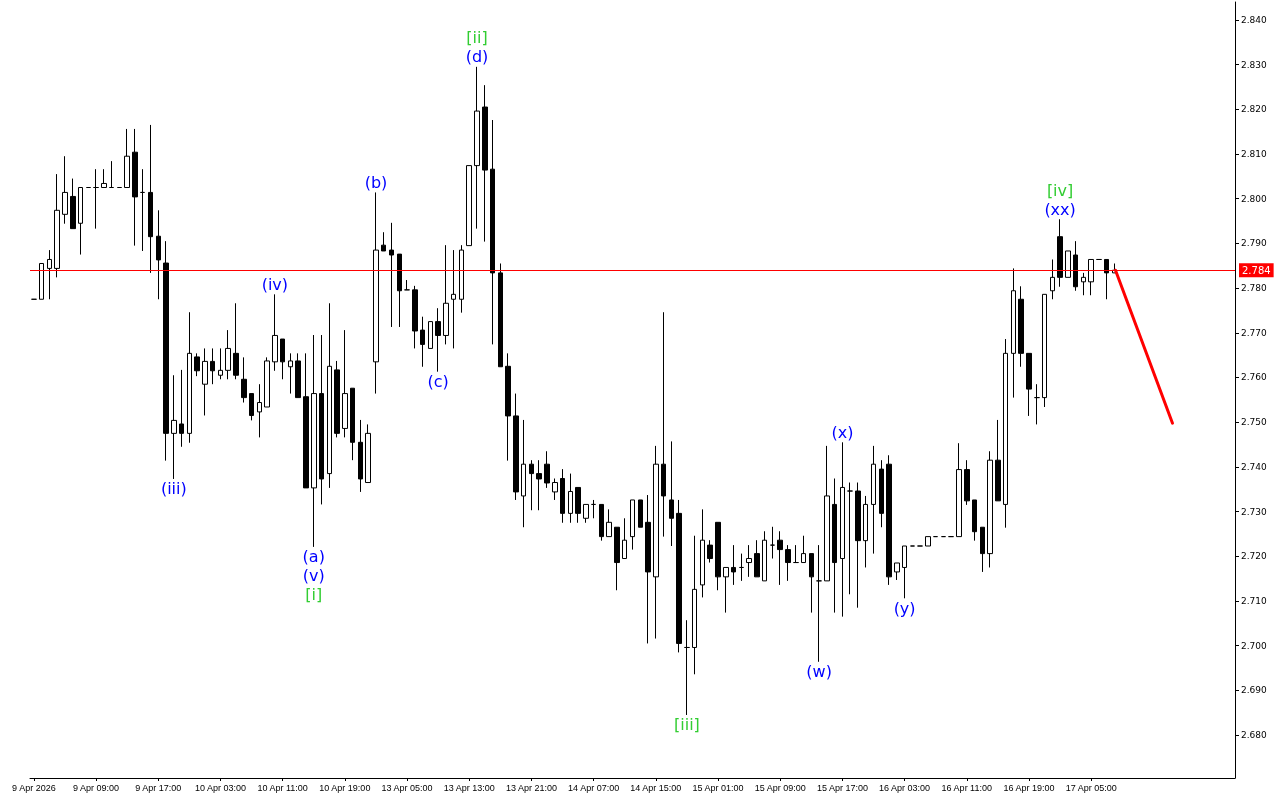 This screenshot has height=800, width=1280. Describe the element at coordinates (173, 489) in the screenshot. I see `annotation: (iii)` at that location.